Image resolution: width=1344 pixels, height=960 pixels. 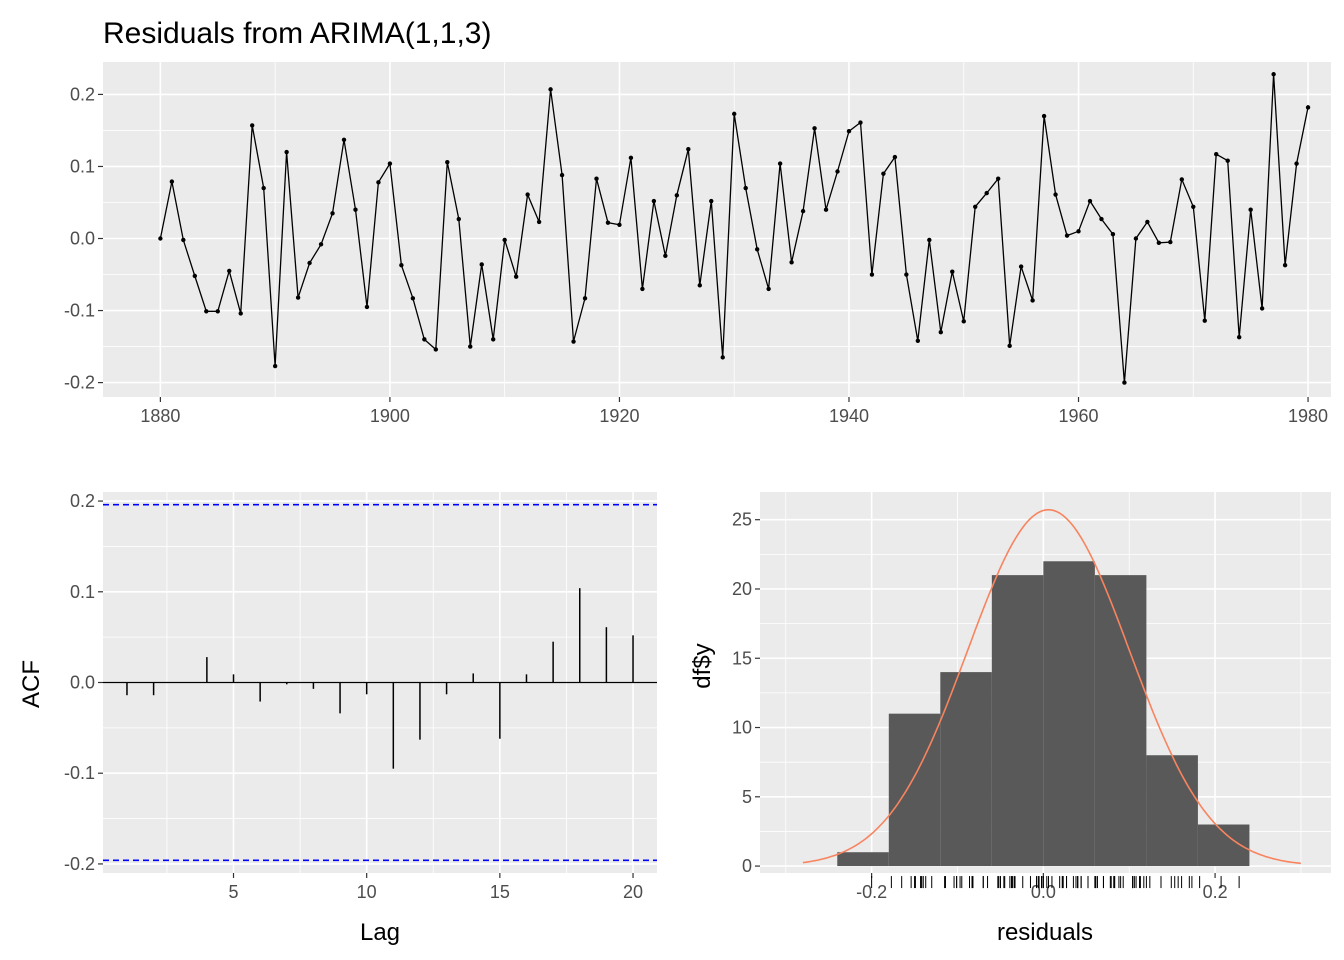 I want to click on histogram-y-axis-label: df$y, so click(x=702, y=665).